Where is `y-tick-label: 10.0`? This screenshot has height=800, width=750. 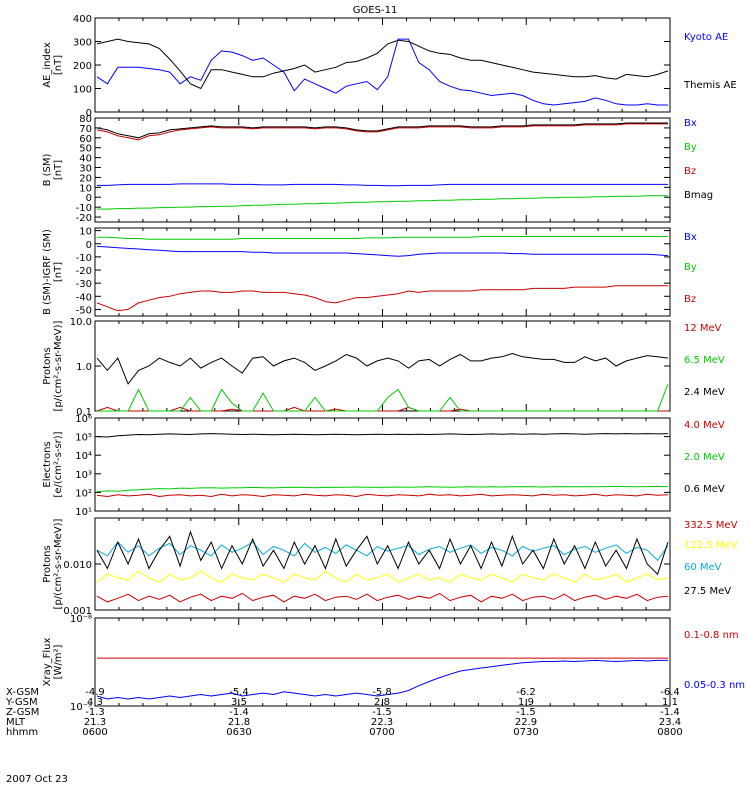
y-tick-label: 10.0 is located at coordinates (81, 322).